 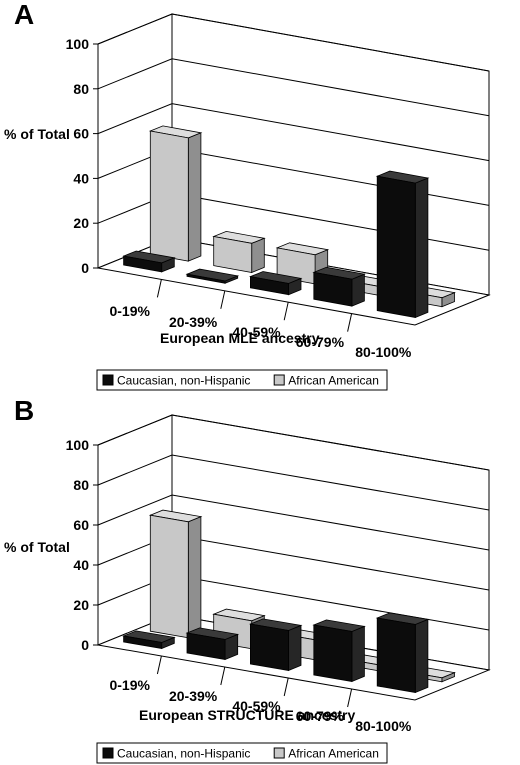 I want to click on panel-letter: B, so click(x=24, y=410).